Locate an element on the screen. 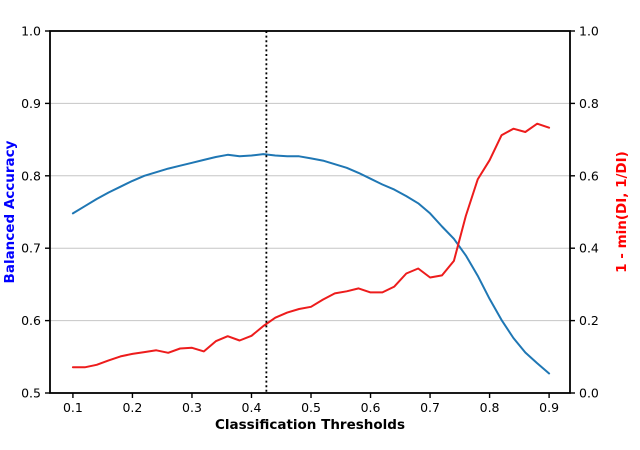  left-y-tick-label: 1.0 is located at coordinates (31, 31).